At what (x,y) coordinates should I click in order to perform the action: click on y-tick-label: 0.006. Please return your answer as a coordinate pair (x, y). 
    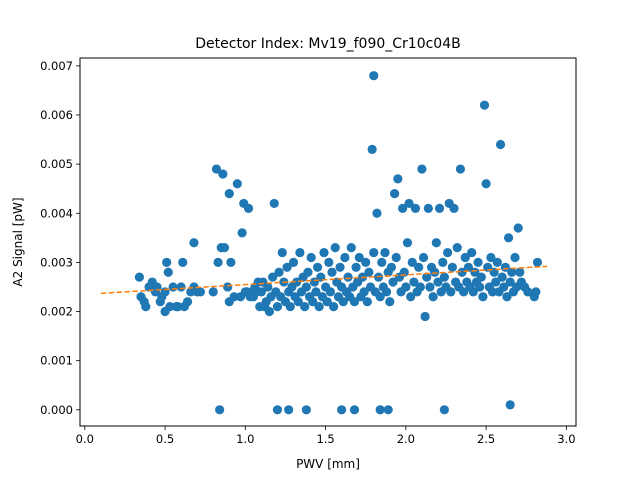
    Looking at the image, I should click on (56, 115).